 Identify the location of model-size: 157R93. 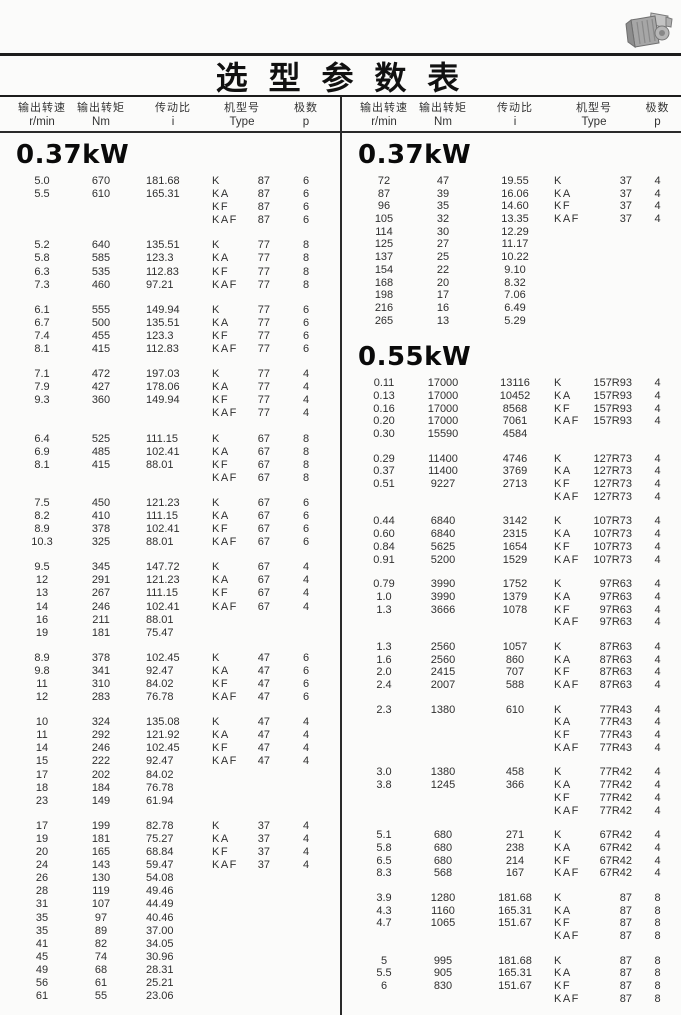
(612, 408).